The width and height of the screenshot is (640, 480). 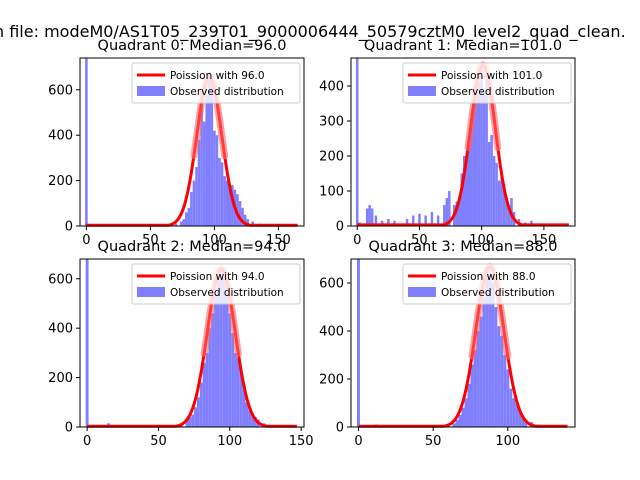 I want to click on legend-bar-swatch, so click(x=422, y=292).